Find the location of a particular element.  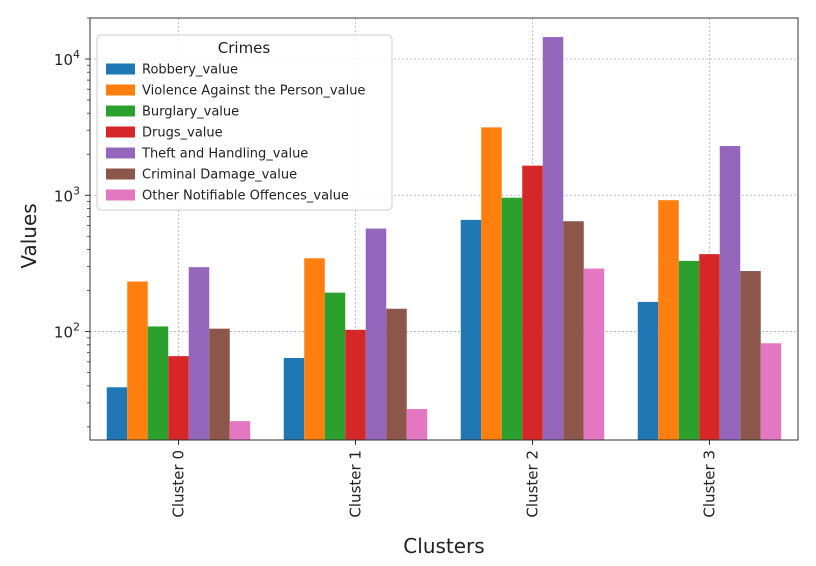

y-tick-label: 10² is located at coordinates (67, 331).